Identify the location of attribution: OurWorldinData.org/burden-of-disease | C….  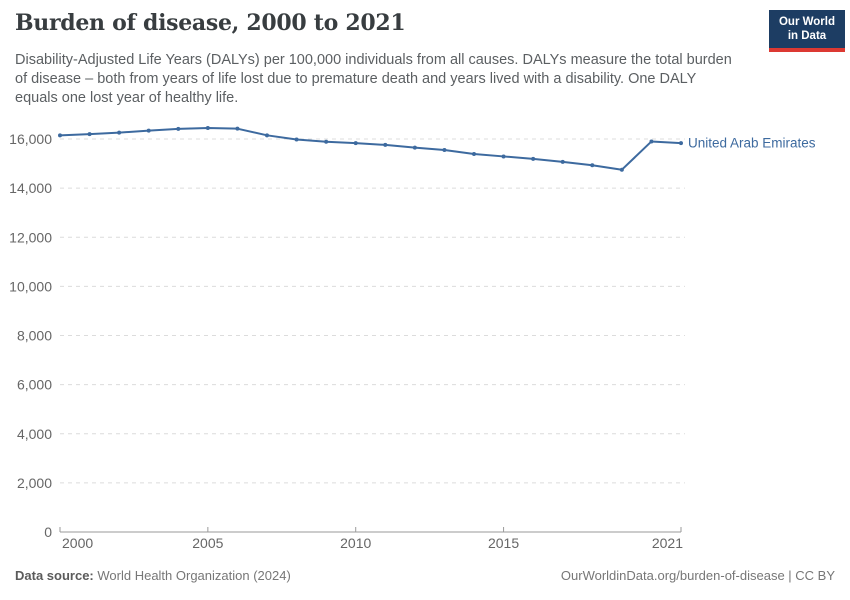
(697, 575).